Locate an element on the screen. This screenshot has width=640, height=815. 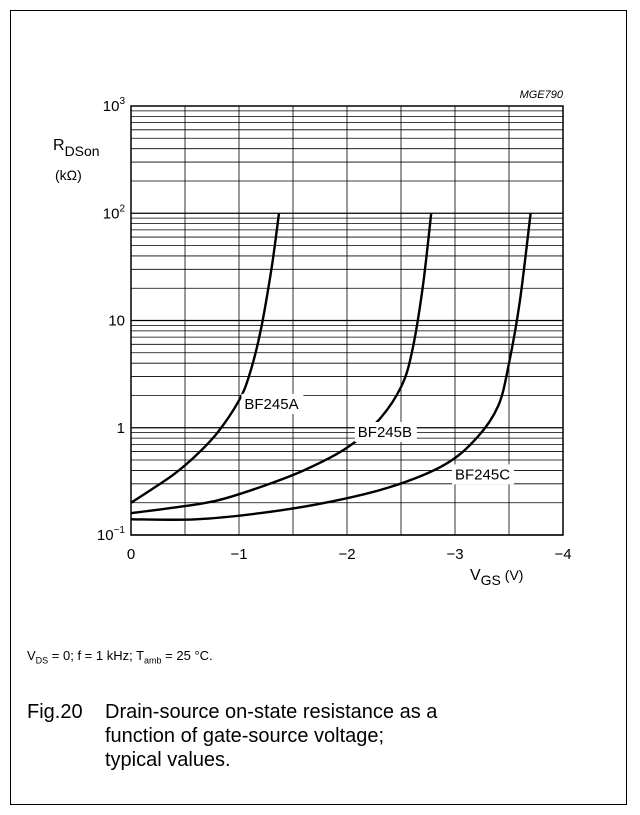
y-tick-exponent: 3 is located at coordinates (122, 101).